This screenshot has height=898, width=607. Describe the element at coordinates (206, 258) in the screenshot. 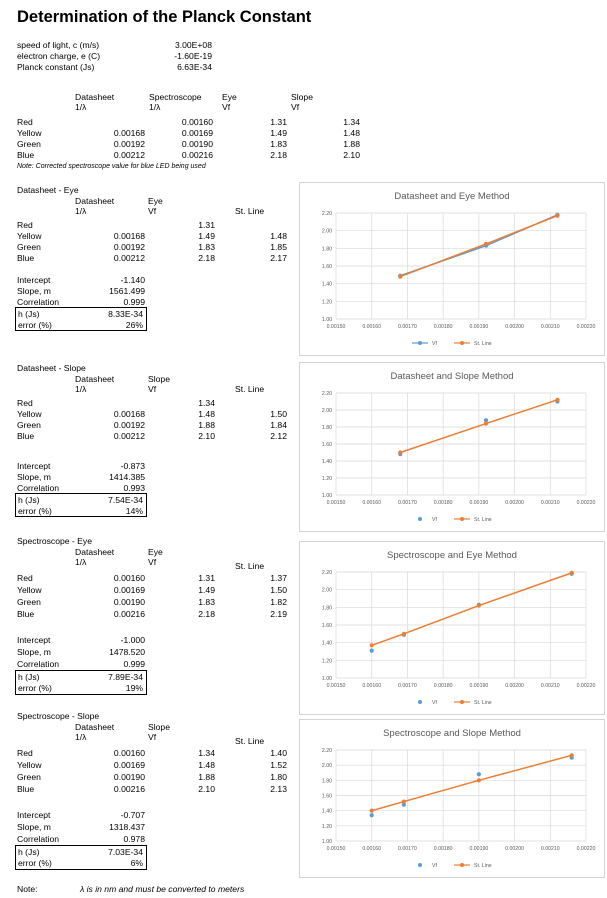

I see `cell: 2.18` at that location.